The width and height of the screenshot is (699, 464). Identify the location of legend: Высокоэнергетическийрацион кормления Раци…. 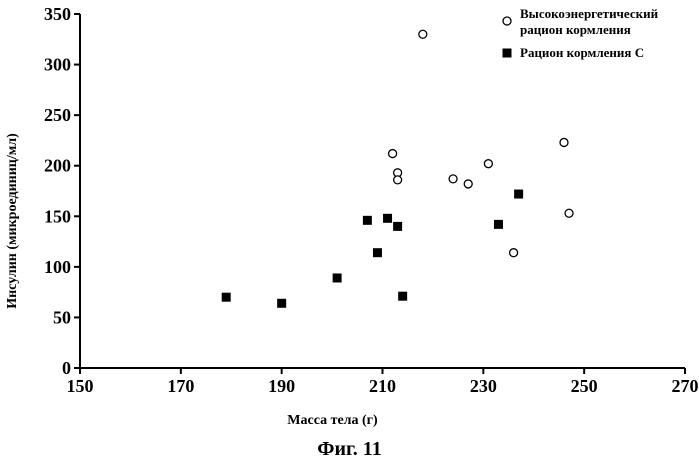
(581, 33).